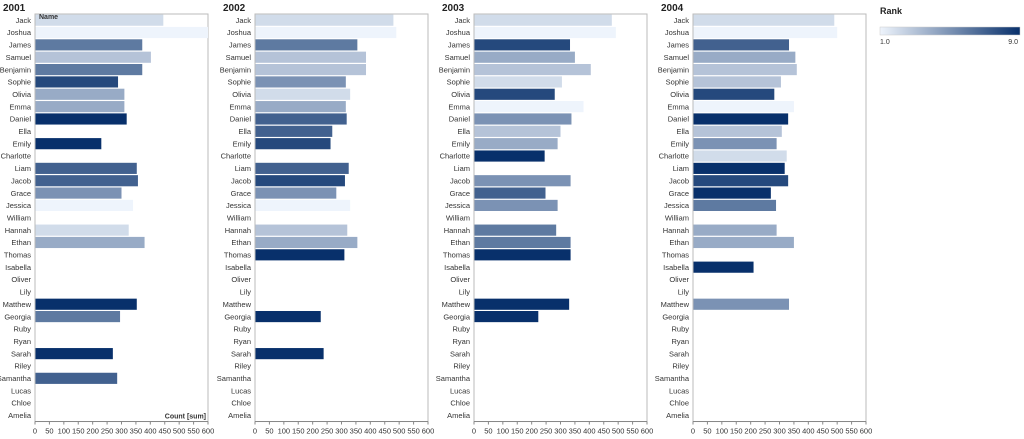 The image size is (1024, 439). What do you see at coordinates (179, 431) in the screenshot?
I see `x-tick-label: 500` at bounding box center [179, 431].